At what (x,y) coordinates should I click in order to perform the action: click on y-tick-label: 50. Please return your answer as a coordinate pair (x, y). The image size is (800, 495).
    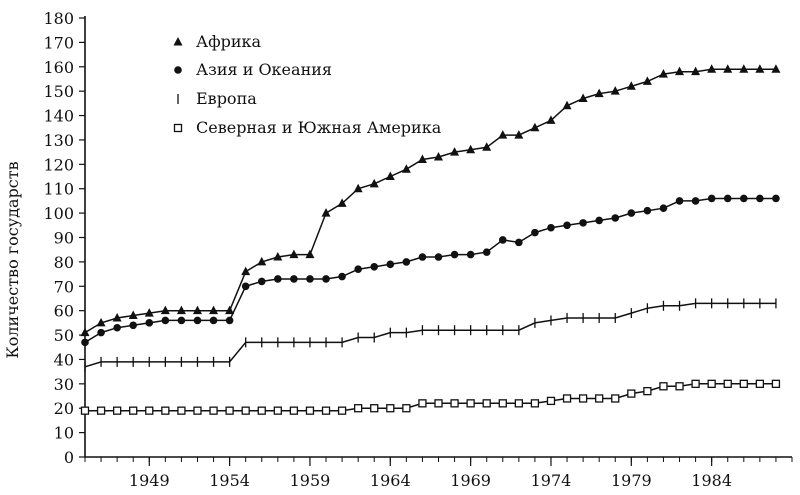
    Looking at the image, I should click on (64, 335).